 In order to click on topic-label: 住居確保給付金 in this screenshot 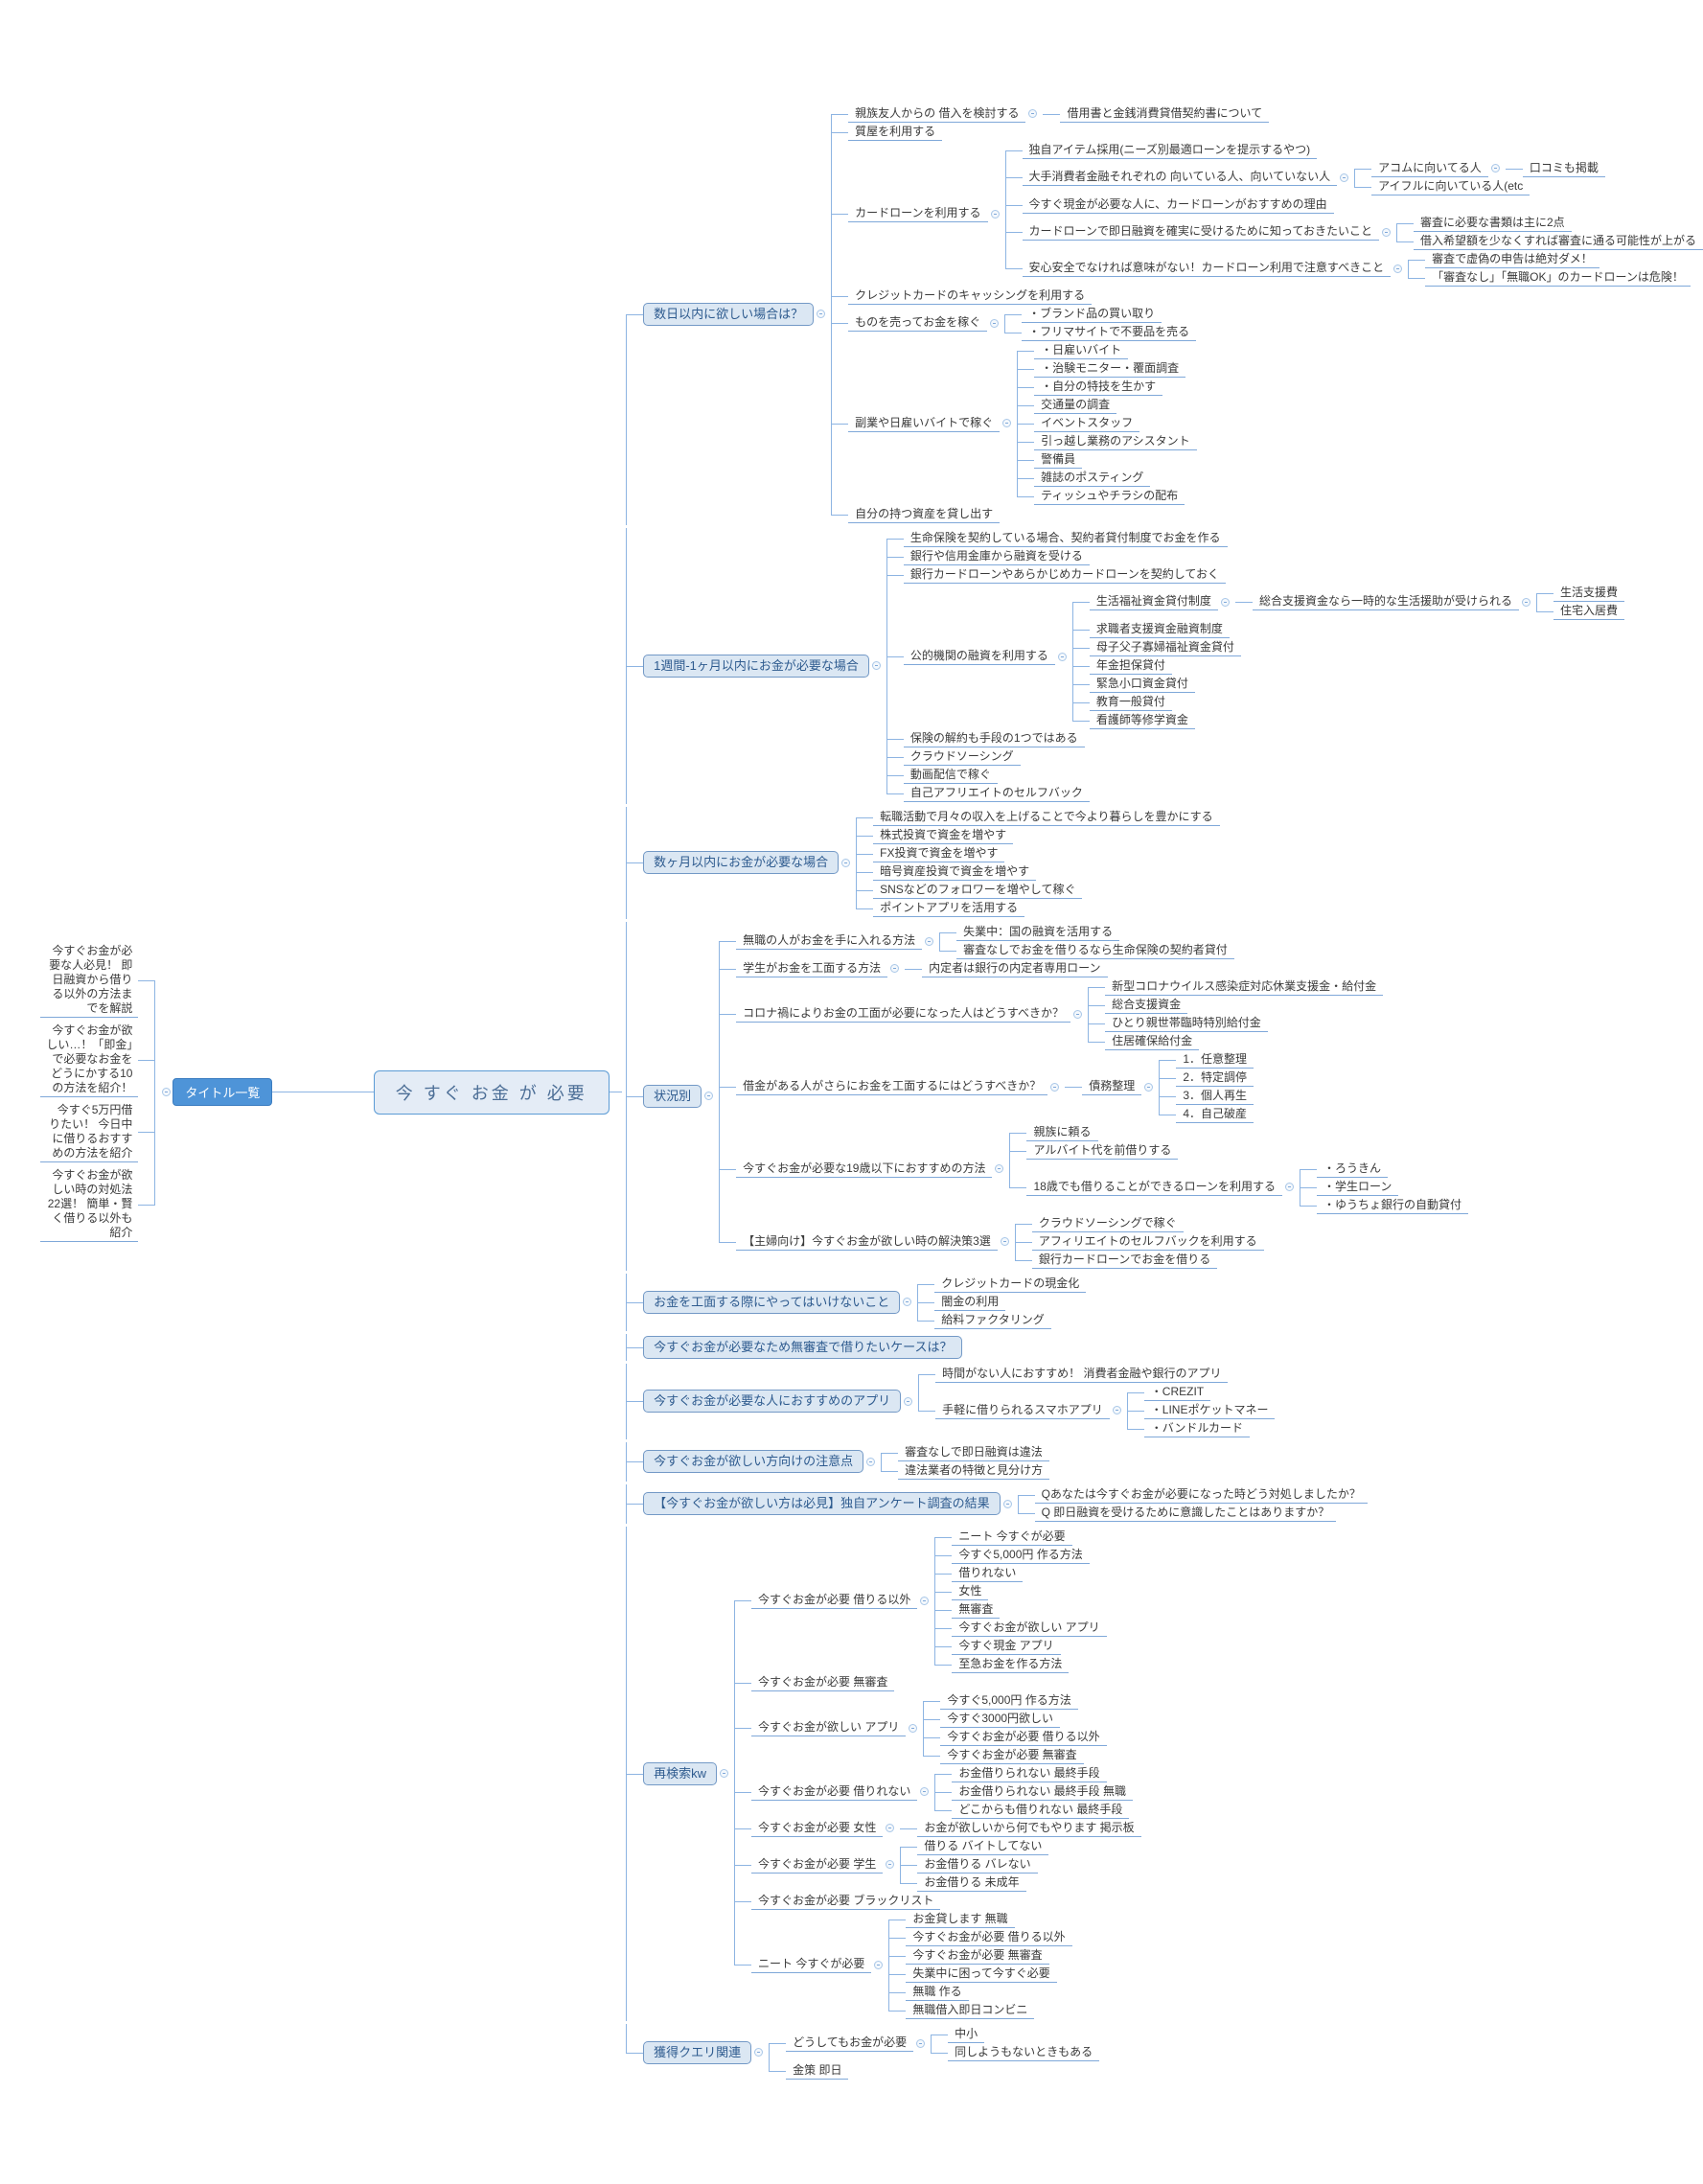, I will do `click(1152, 1042)`.